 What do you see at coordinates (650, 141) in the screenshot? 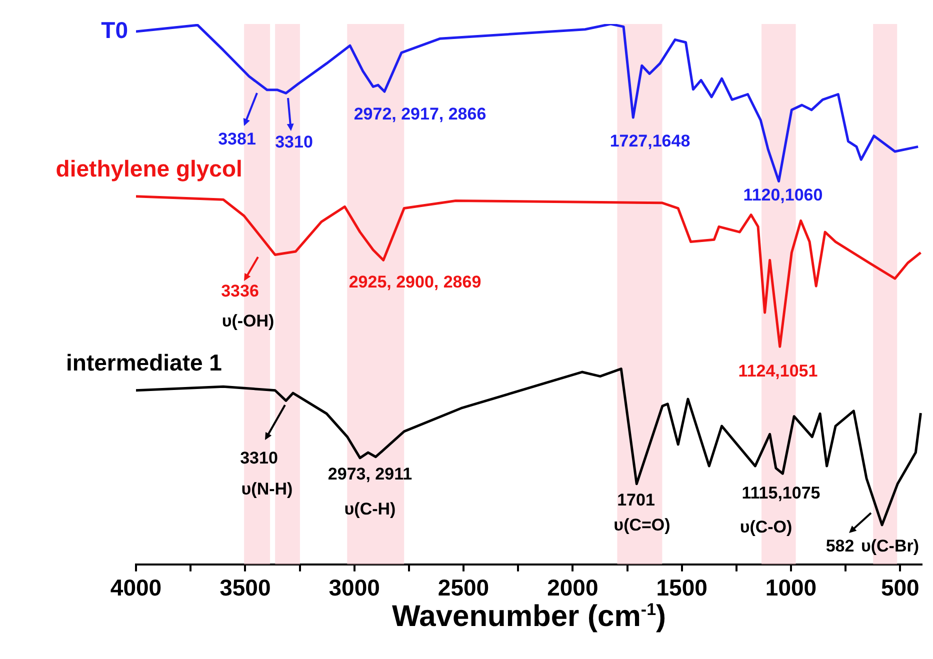
I see `annotation: 1727,1648` at bounding box center [650, 141].